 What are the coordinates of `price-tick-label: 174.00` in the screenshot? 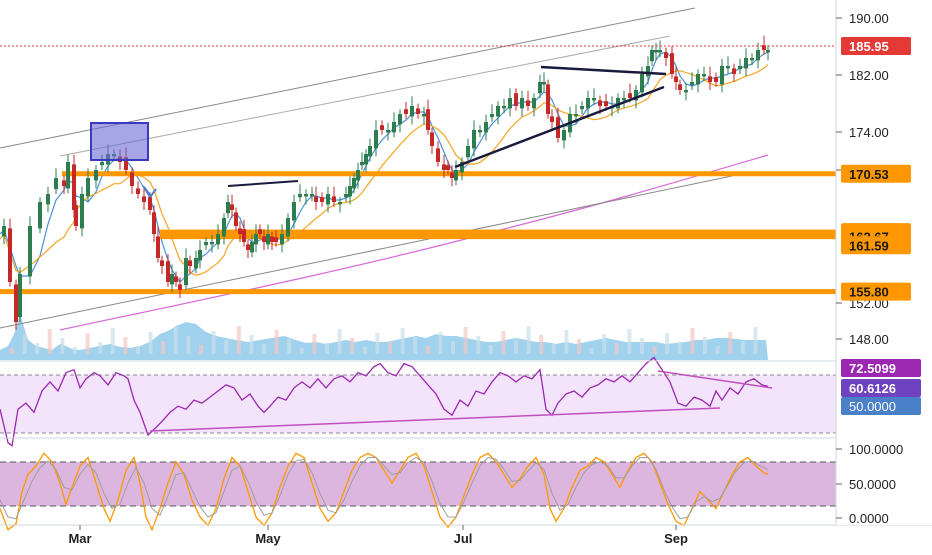 It's located at (869, 132).